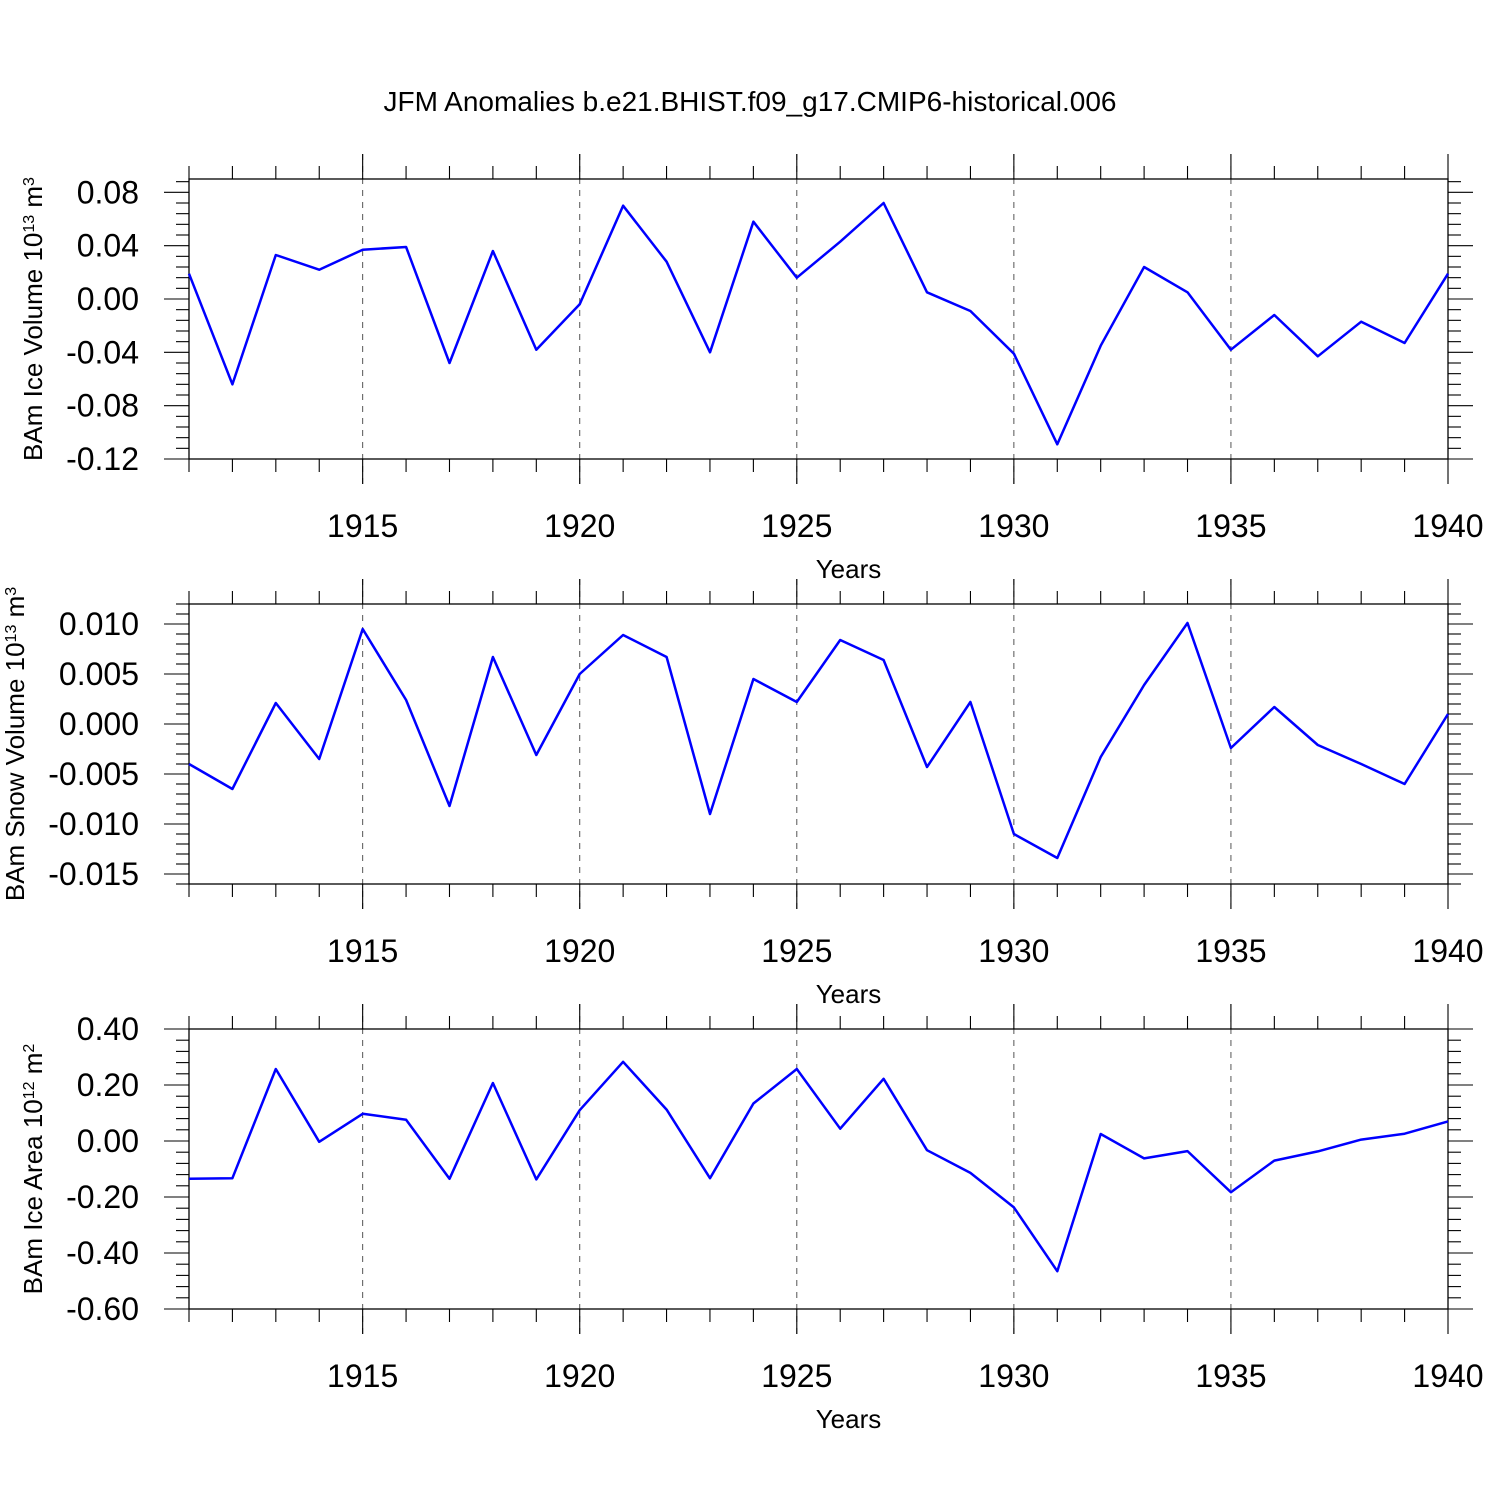 The width and height of the screenshot is (1500, 1500). What do you see at coordinates (108, 246) in the screenshot?
I see `y-tick-label: 0.04` at bounding box center [108, 246].